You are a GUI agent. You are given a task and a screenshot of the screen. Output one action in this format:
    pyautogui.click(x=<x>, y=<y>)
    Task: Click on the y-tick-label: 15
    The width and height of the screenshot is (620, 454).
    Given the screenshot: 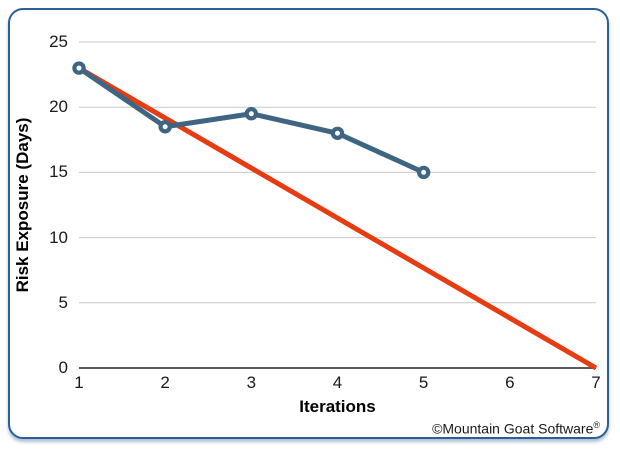 What is the action you would take?
    pyautogui.click(x=58, y=172)
    